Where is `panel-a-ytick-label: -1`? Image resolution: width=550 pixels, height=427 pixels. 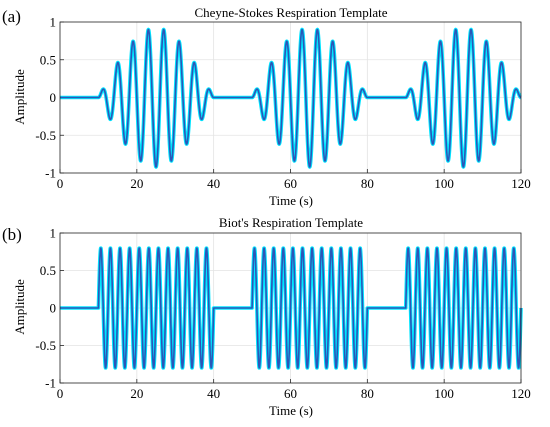
panel-a-ytick-label: -1 is located at coordinates (50, 173).